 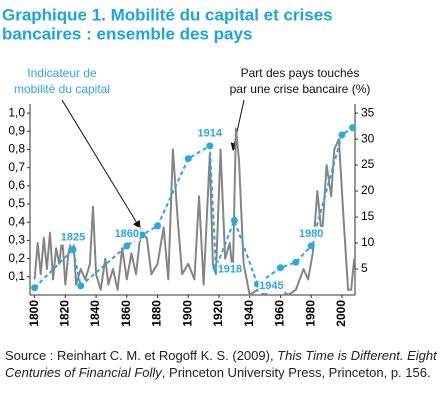 I want to click on arrow, so click(x=101, y=164).